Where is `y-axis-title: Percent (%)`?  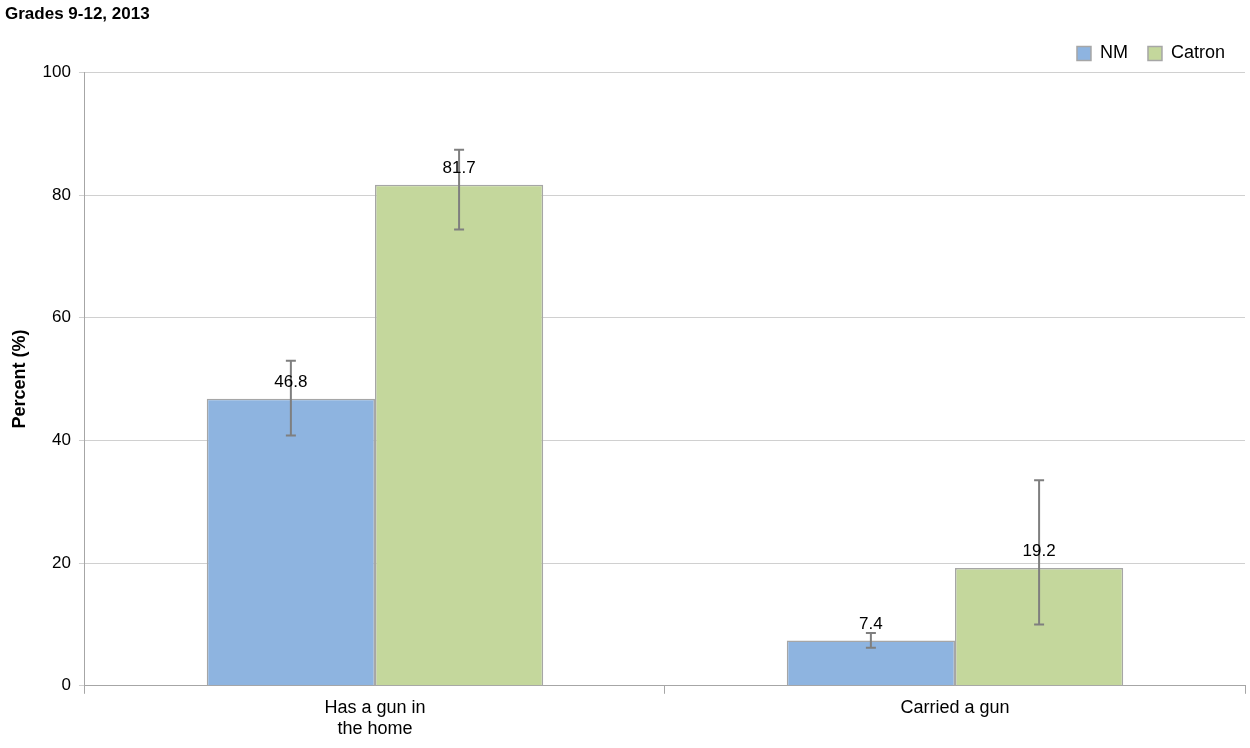 y-axis-title: Percent (%) is located at coordinates (18, 379).